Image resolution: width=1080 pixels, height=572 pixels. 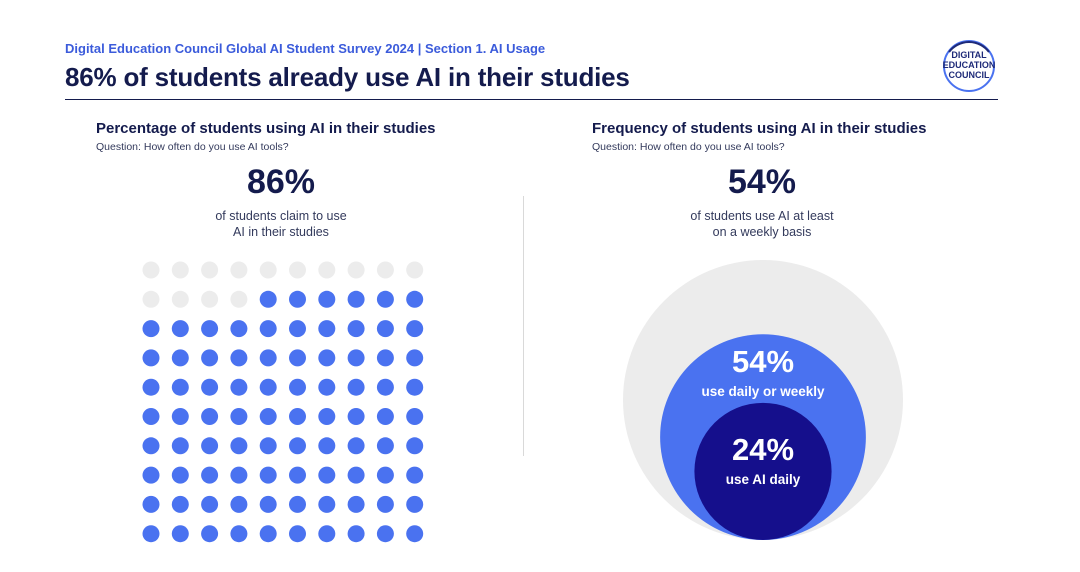 What do you see at coordinates (763, 479) in the screenshot?
I see `daily-text-label: use AI daily` at bounding box center [763, 479].